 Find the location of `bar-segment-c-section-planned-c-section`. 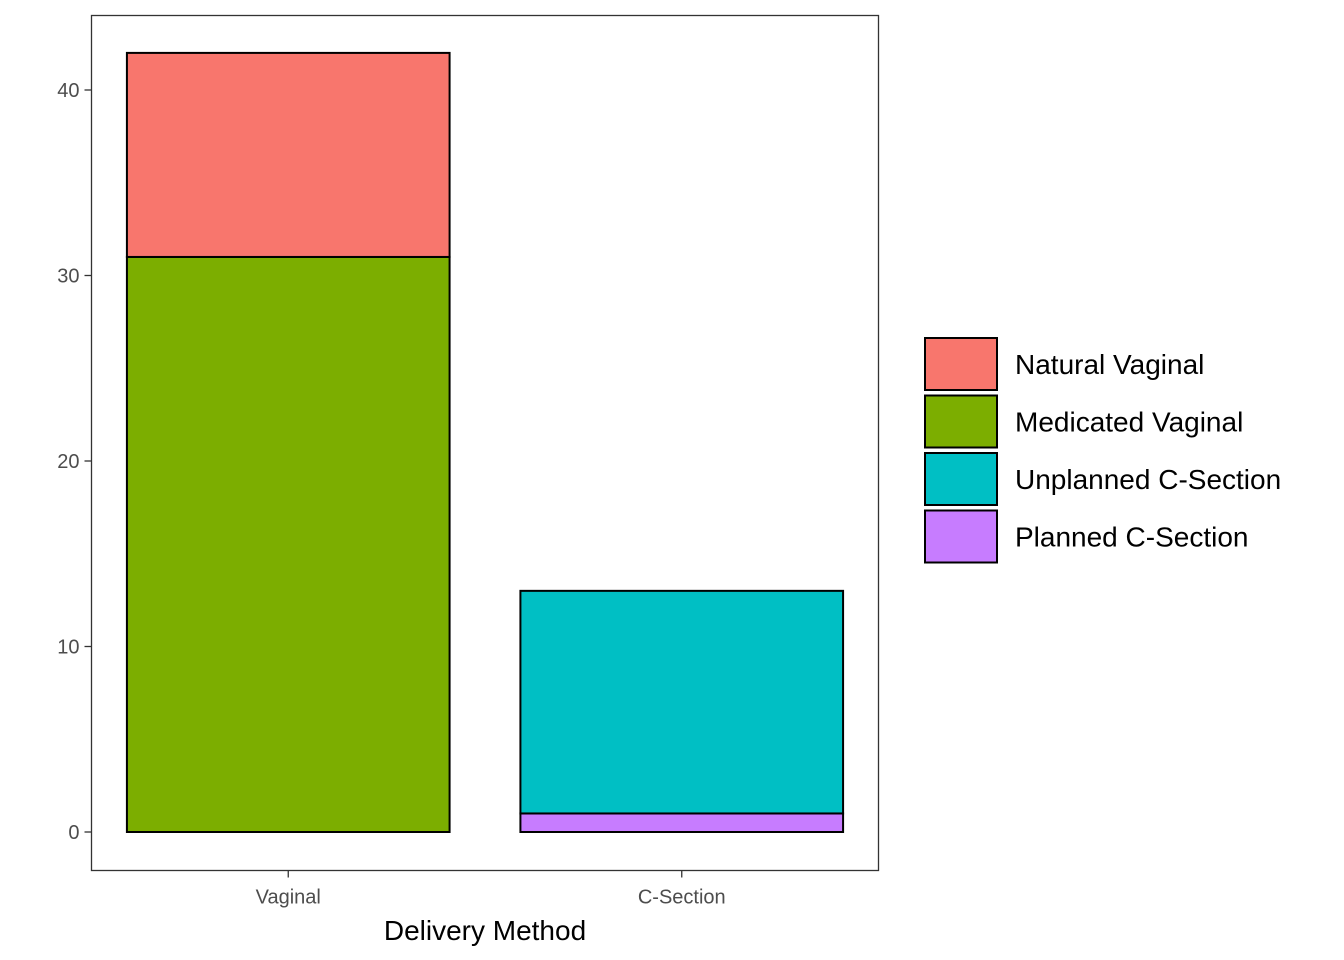

bar-segment-c-section-planned-c-section is located at coordinates (682, 823).